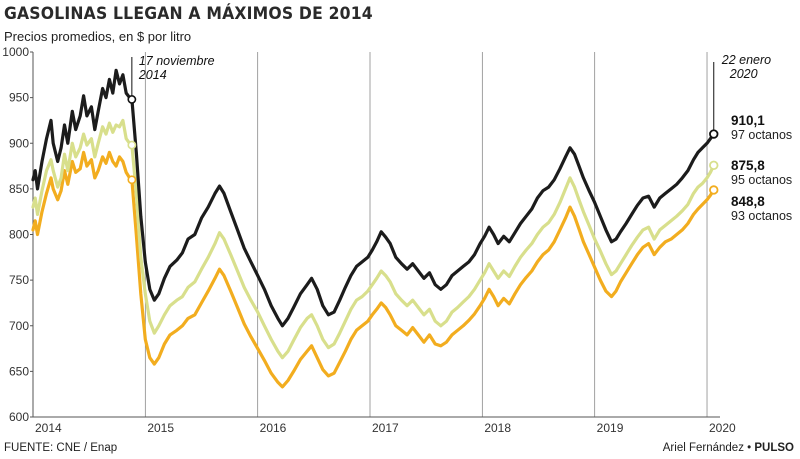 This screenshot has width=800, height=459. I want to click on y-tick-label: 650, so click(19, 371).